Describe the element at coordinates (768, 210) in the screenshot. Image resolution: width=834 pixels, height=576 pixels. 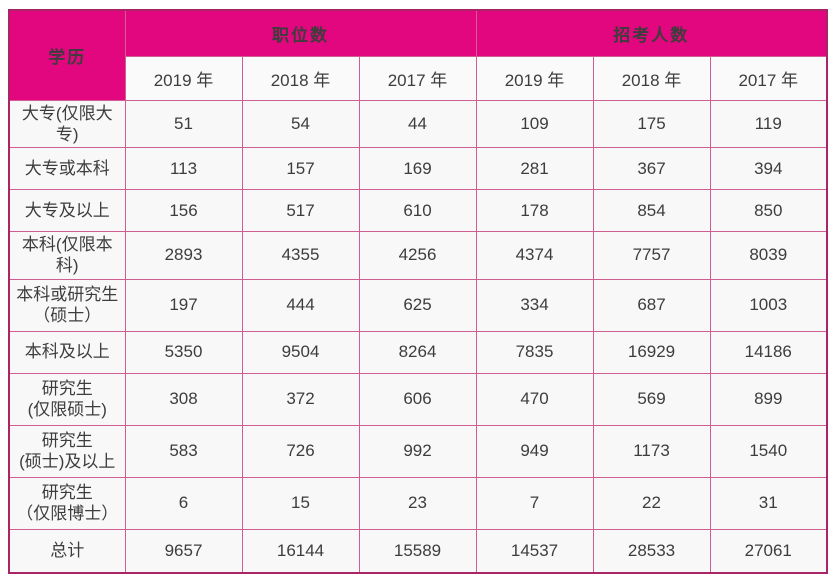
I see `cell-value: 850` at that location.